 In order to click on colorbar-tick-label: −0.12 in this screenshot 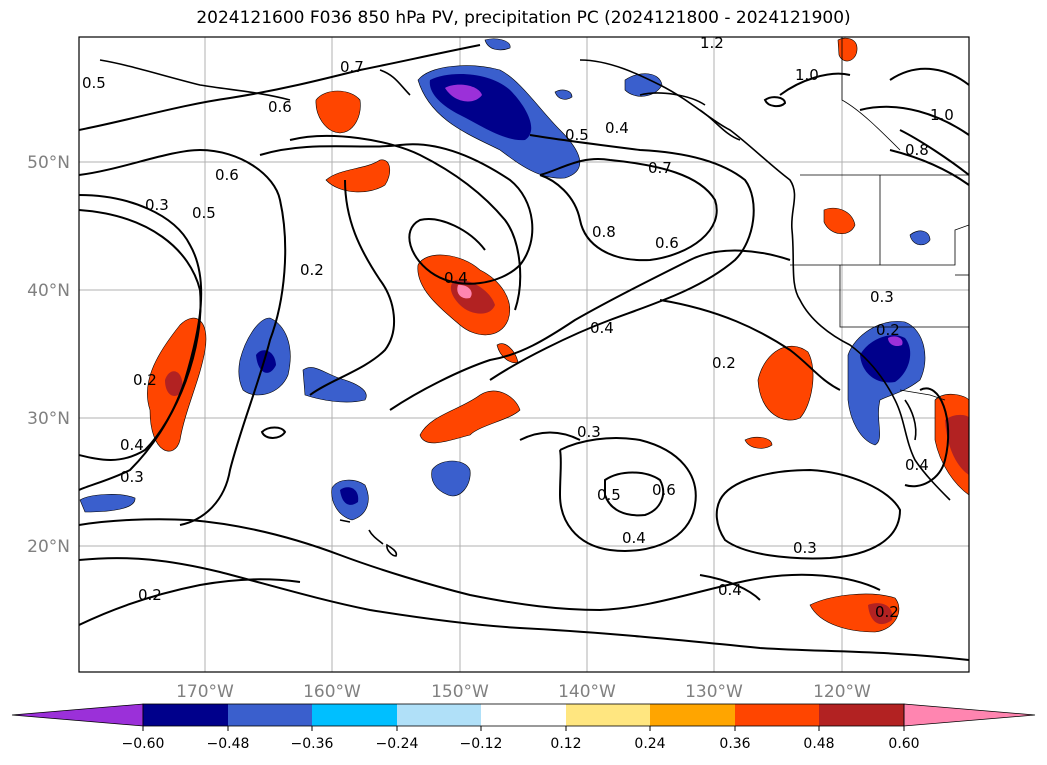, I will do `click(481, 744)`.